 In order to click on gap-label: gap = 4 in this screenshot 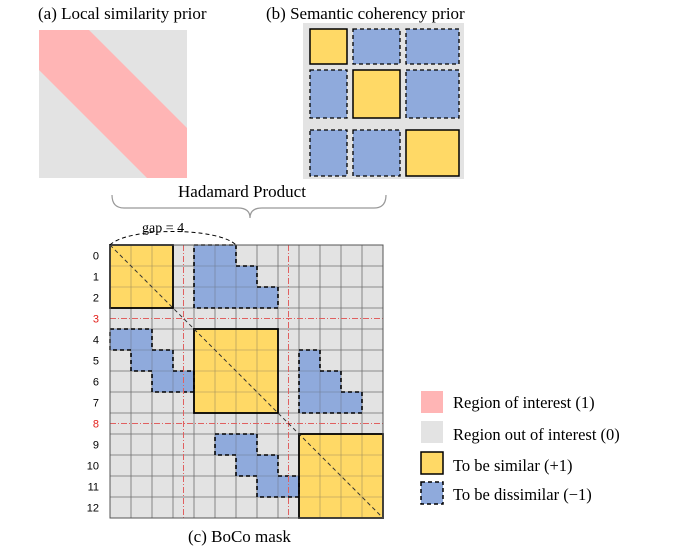, I will do `click(163, 228)`.